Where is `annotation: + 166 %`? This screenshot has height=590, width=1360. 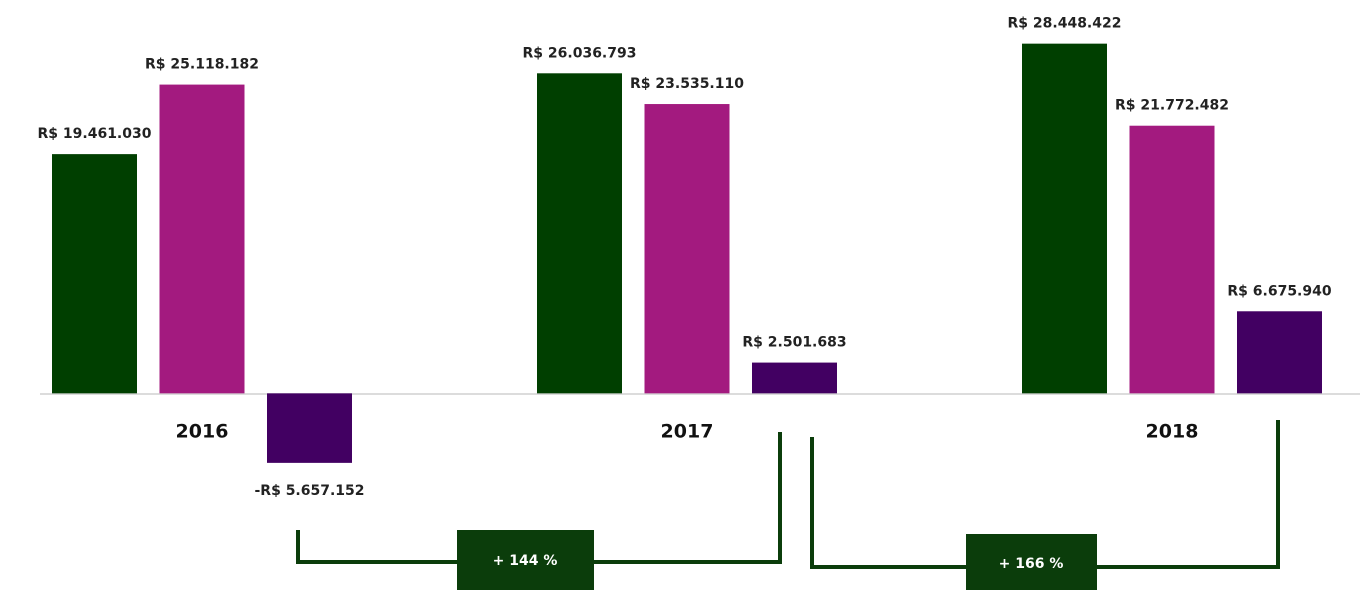 annotation: + 166 % is located at coordinates (1031, 564).